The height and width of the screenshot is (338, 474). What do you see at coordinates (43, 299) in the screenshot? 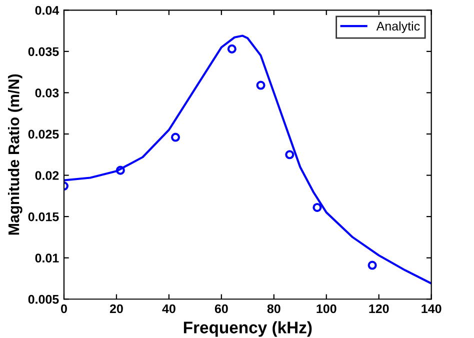
I see `y-tick-label: 0.005` at bounding box center [43, 299].